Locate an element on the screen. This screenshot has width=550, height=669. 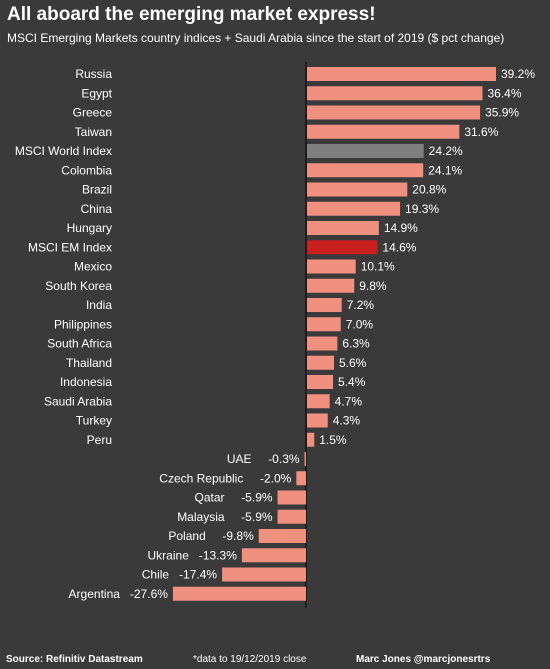
chart-title: All aboard the emerging market express! is located at coordinates (191, 14).